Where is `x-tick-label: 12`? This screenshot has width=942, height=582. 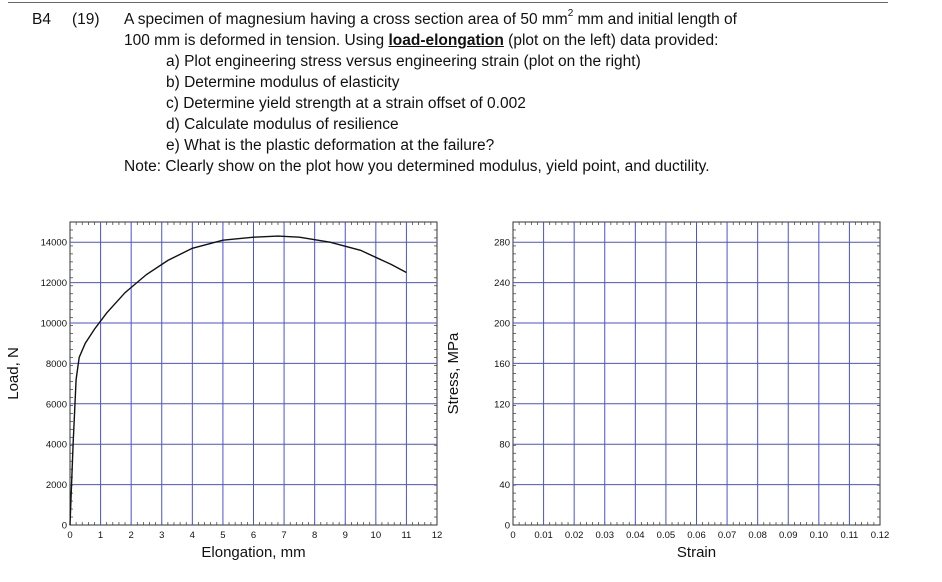
x-tick-label: 12 is located at coordinates (437, 535).